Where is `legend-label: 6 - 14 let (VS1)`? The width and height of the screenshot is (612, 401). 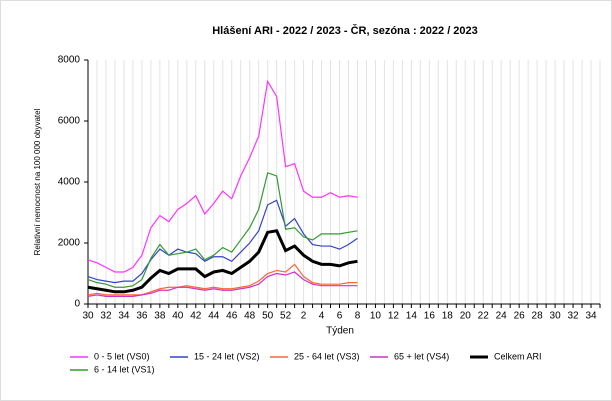 legend-label: 6 - 14 let (VS1) is located at coordinates (124, 369).